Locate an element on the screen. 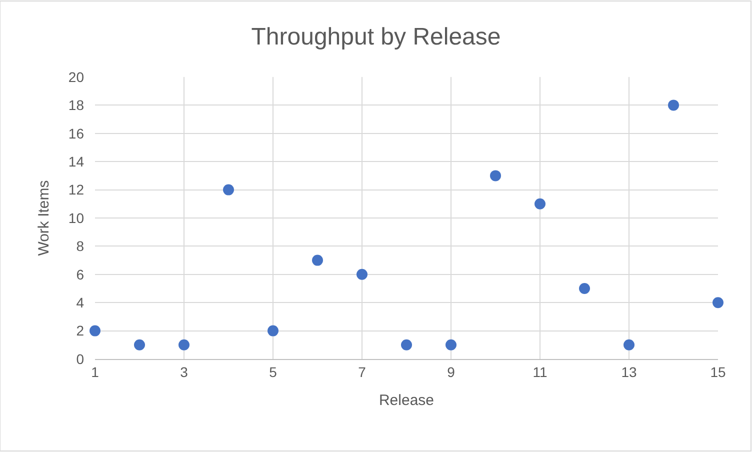  y-tick-label: 18 is located at coordinates (76, 105).